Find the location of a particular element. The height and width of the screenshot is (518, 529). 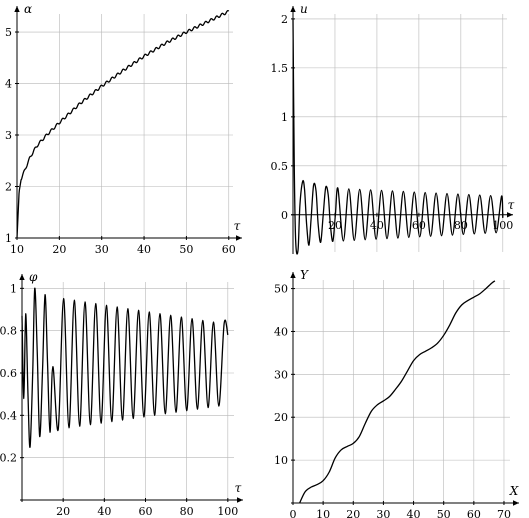

y-tick-label: 50 is located at coordinates (281, 289).